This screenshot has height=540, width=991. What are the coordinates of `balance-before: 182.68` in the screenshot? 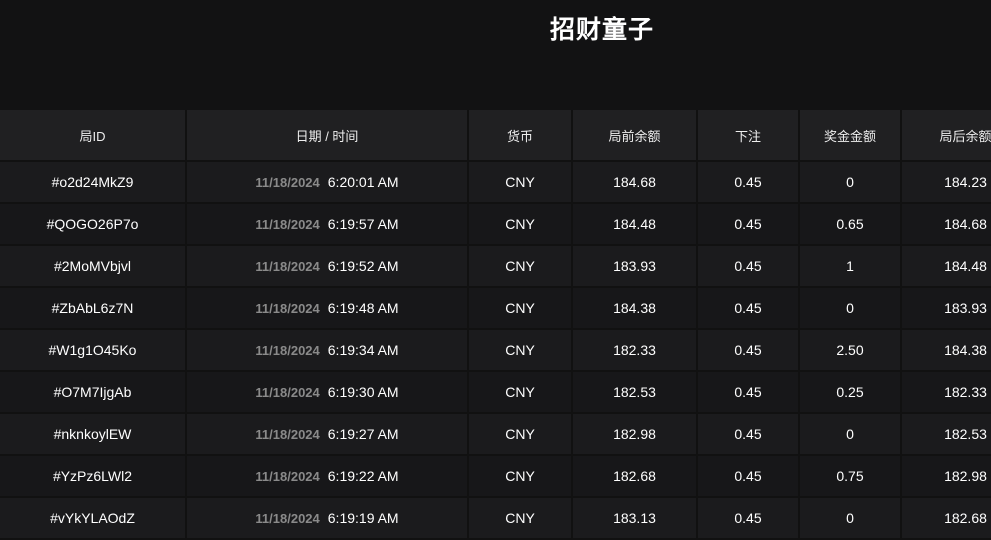 It's located at (635, 476).